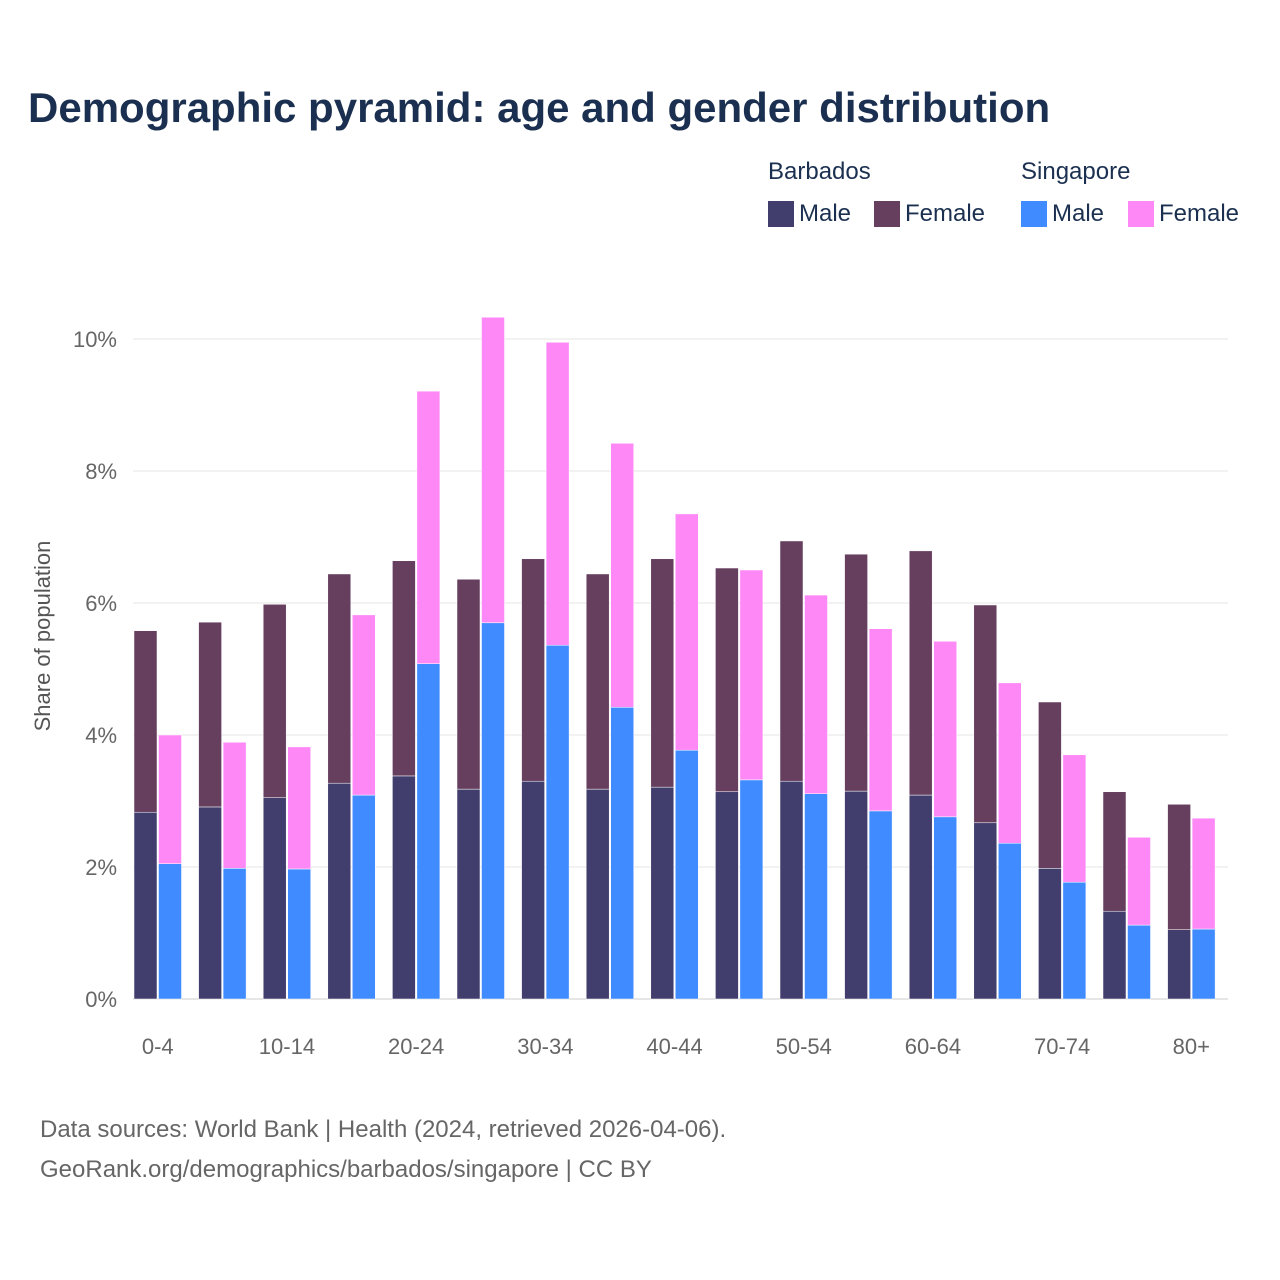  Describe the element at coordinates (1076, 171) in the screenshot. I see `legend-group-singapore: Singapore` at that location.